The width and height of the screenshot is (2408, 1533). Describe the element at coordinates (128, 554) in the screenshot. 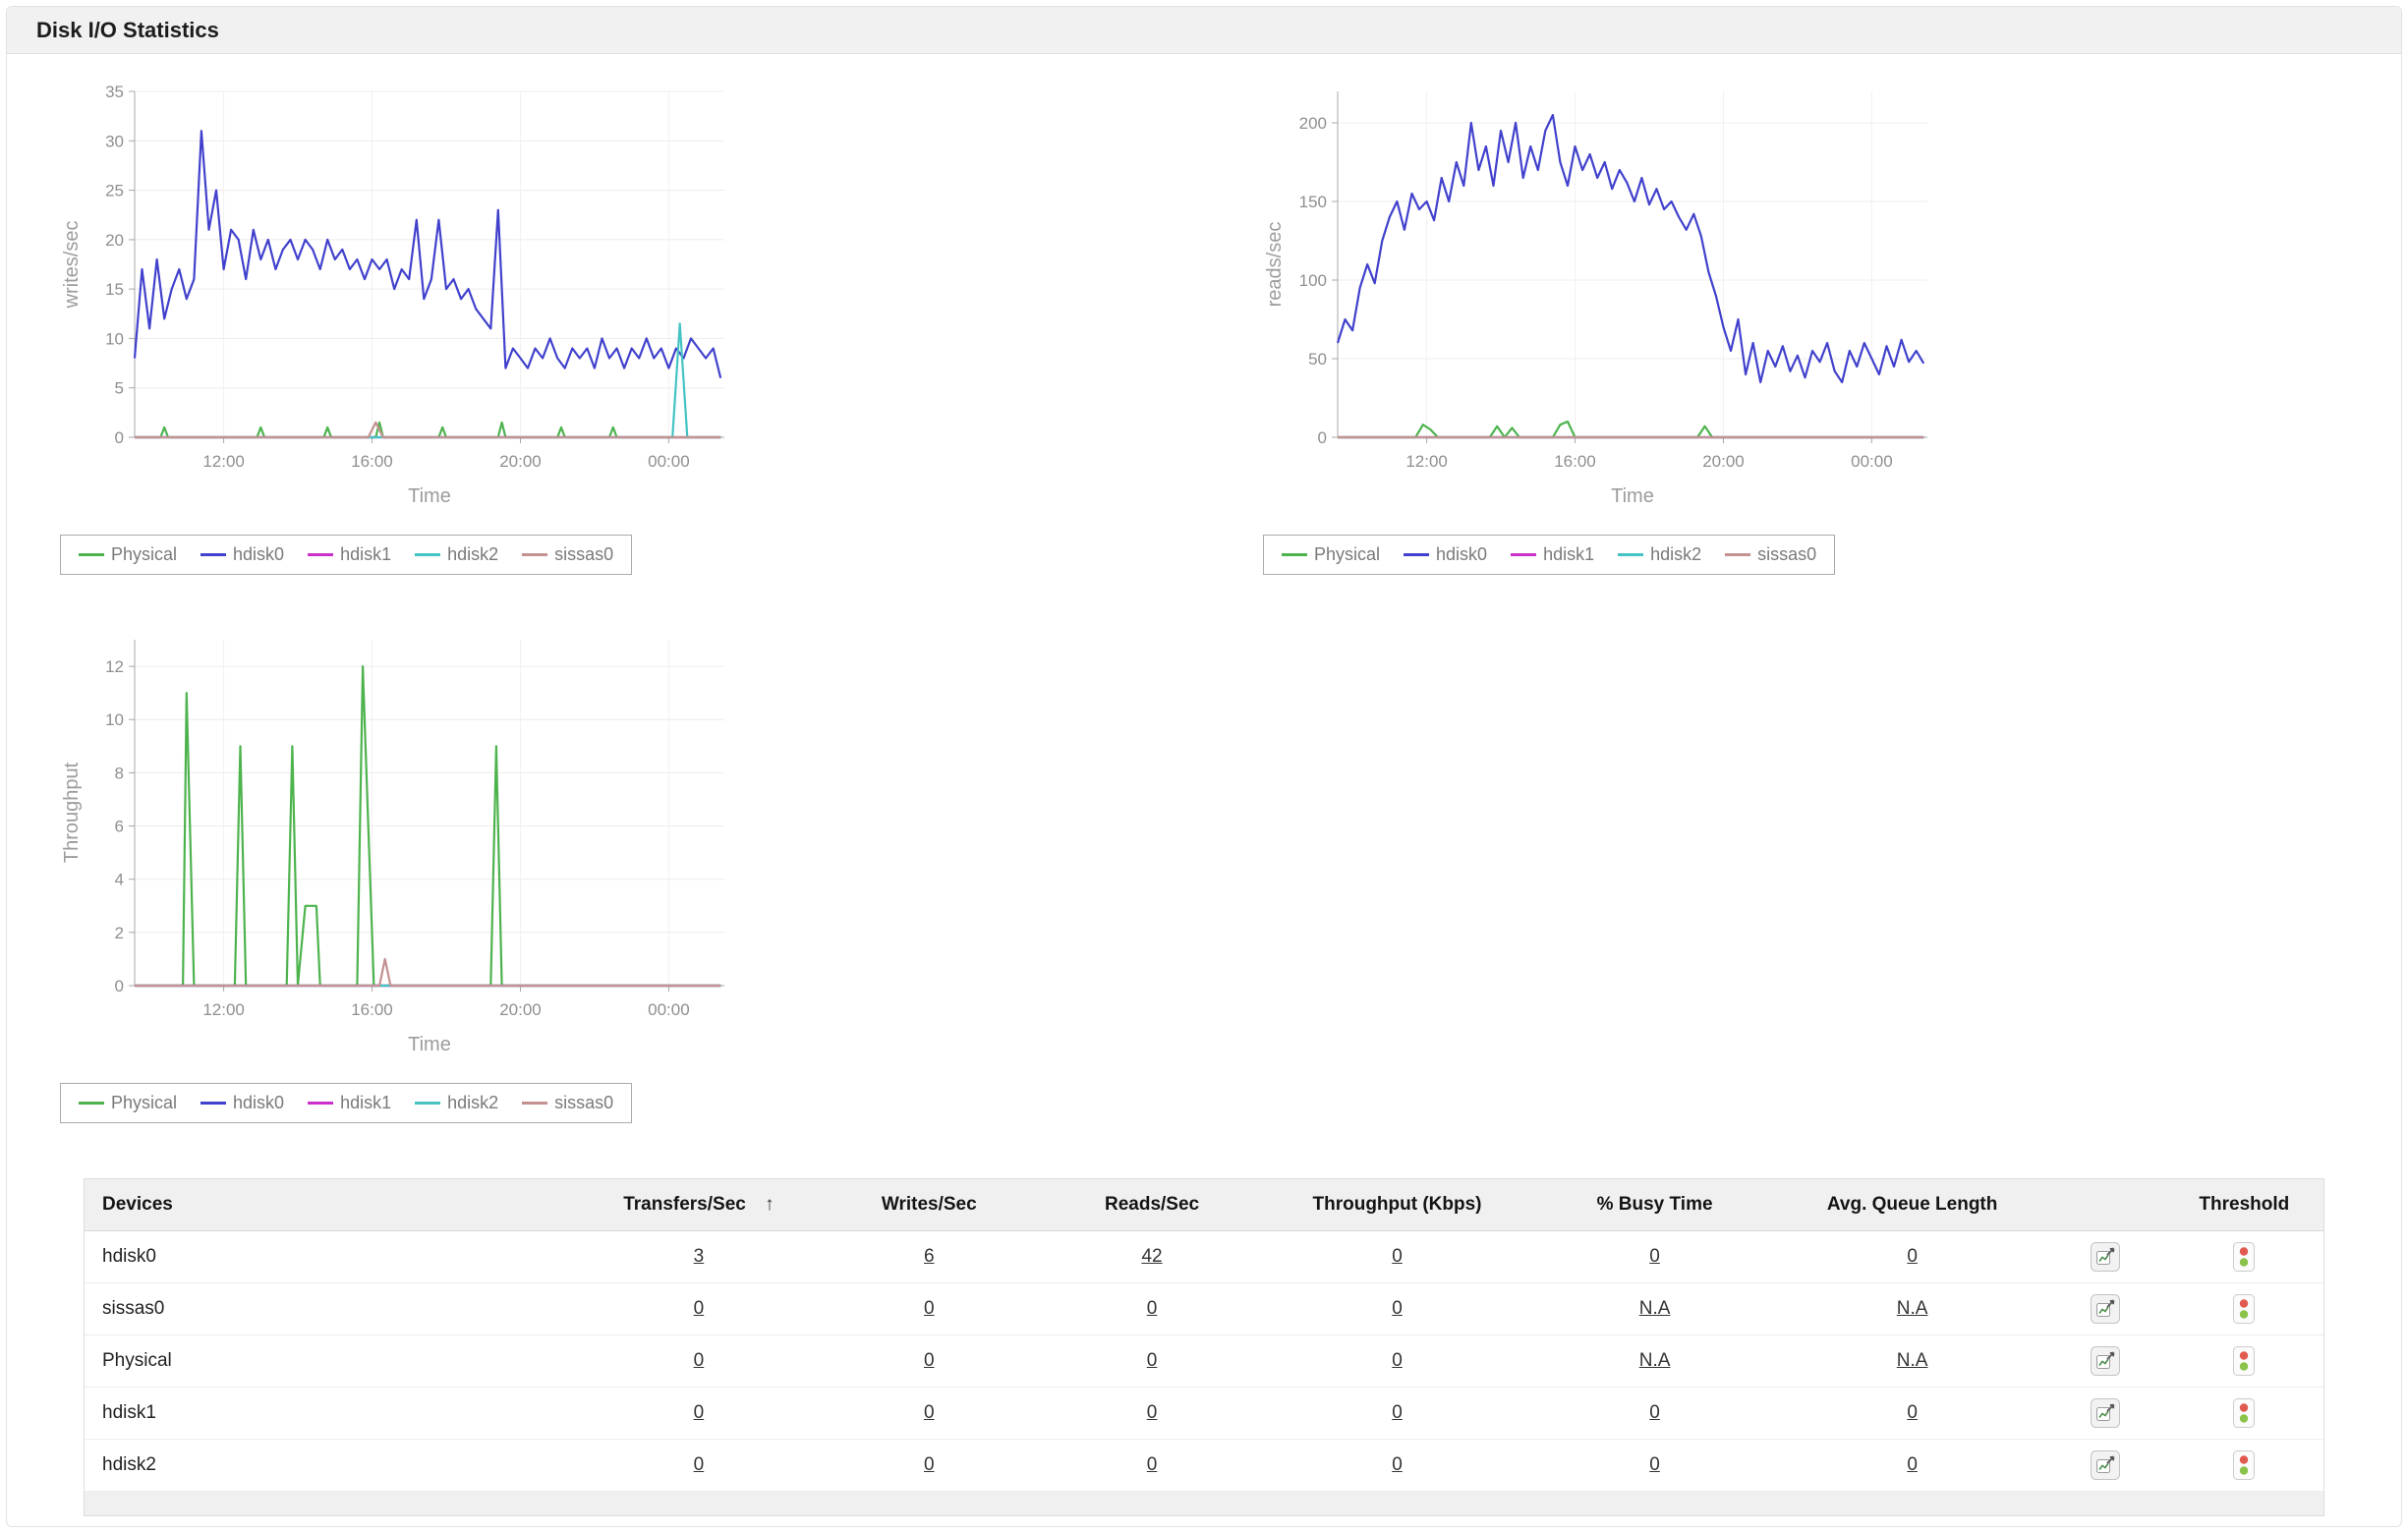

I see `legend-item-physical: Physical` at that location.